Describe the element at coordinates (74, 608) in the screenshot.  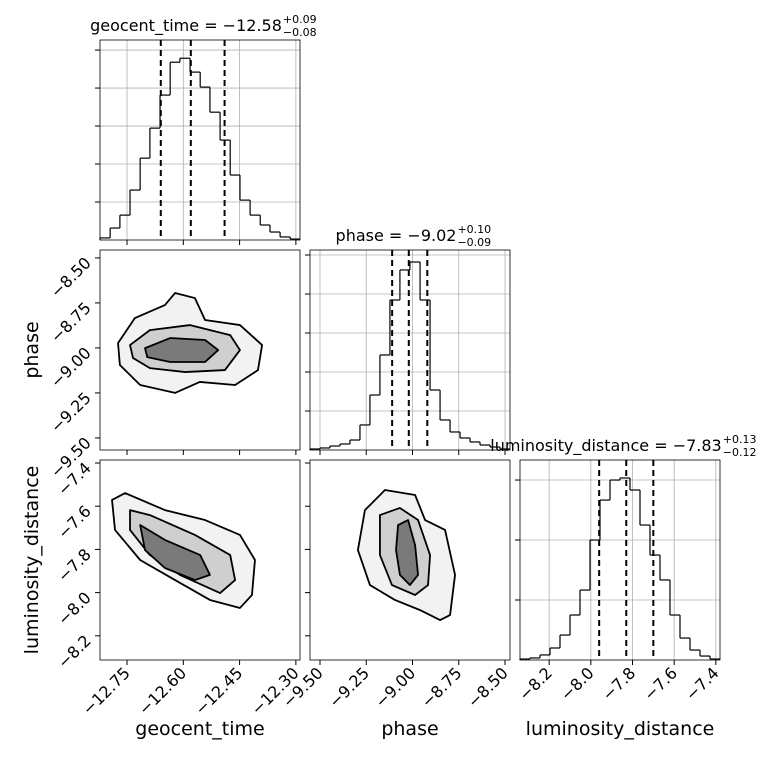
I see `y-tick-label: −8.0` at that location.